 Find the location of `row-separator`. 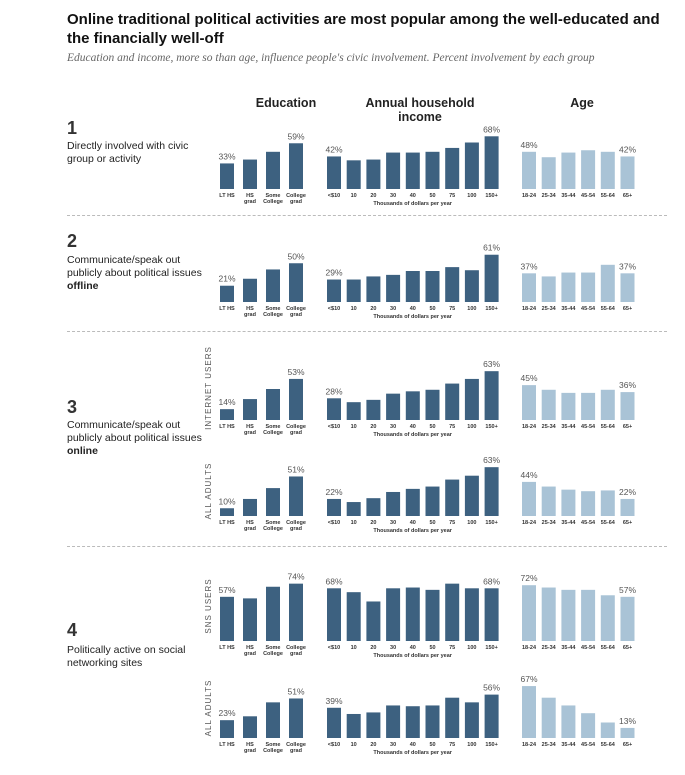

row-separator is located at coordinates (367, 215).